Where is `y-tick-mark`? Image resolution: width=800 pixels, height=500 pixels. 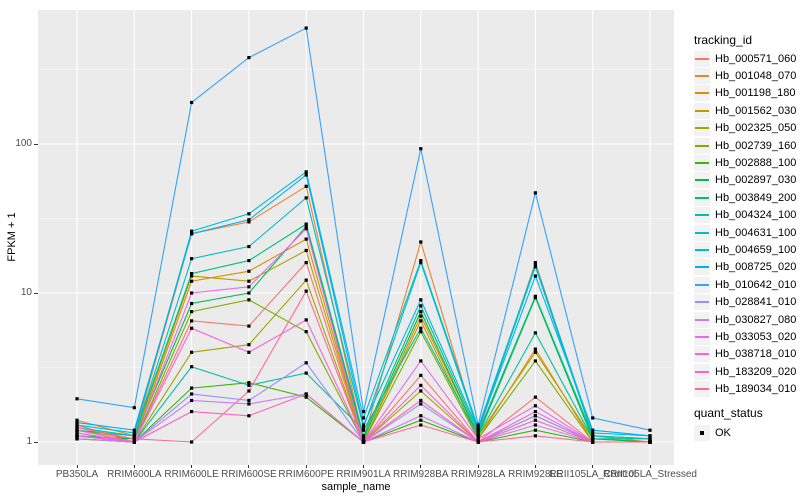
y-tick-mark is located at coordinates (36, 144).